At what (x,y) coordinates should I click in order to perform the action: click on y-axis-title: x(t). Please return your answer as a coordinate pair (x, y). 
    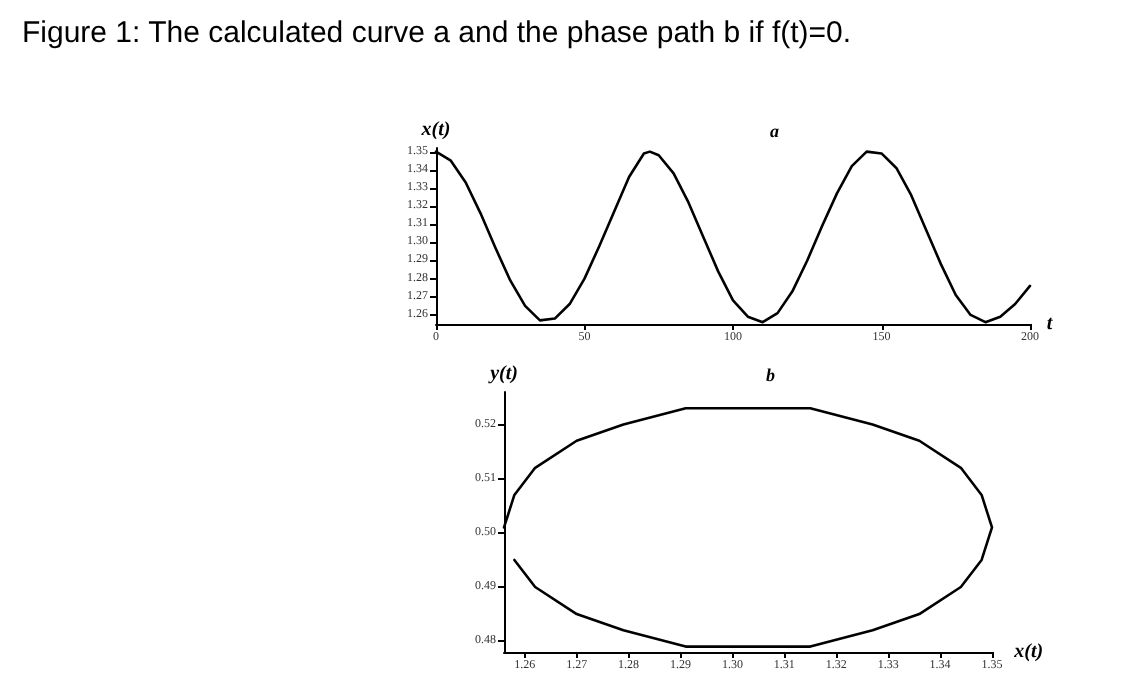
    Looking at the image, I should click on (435, 130).